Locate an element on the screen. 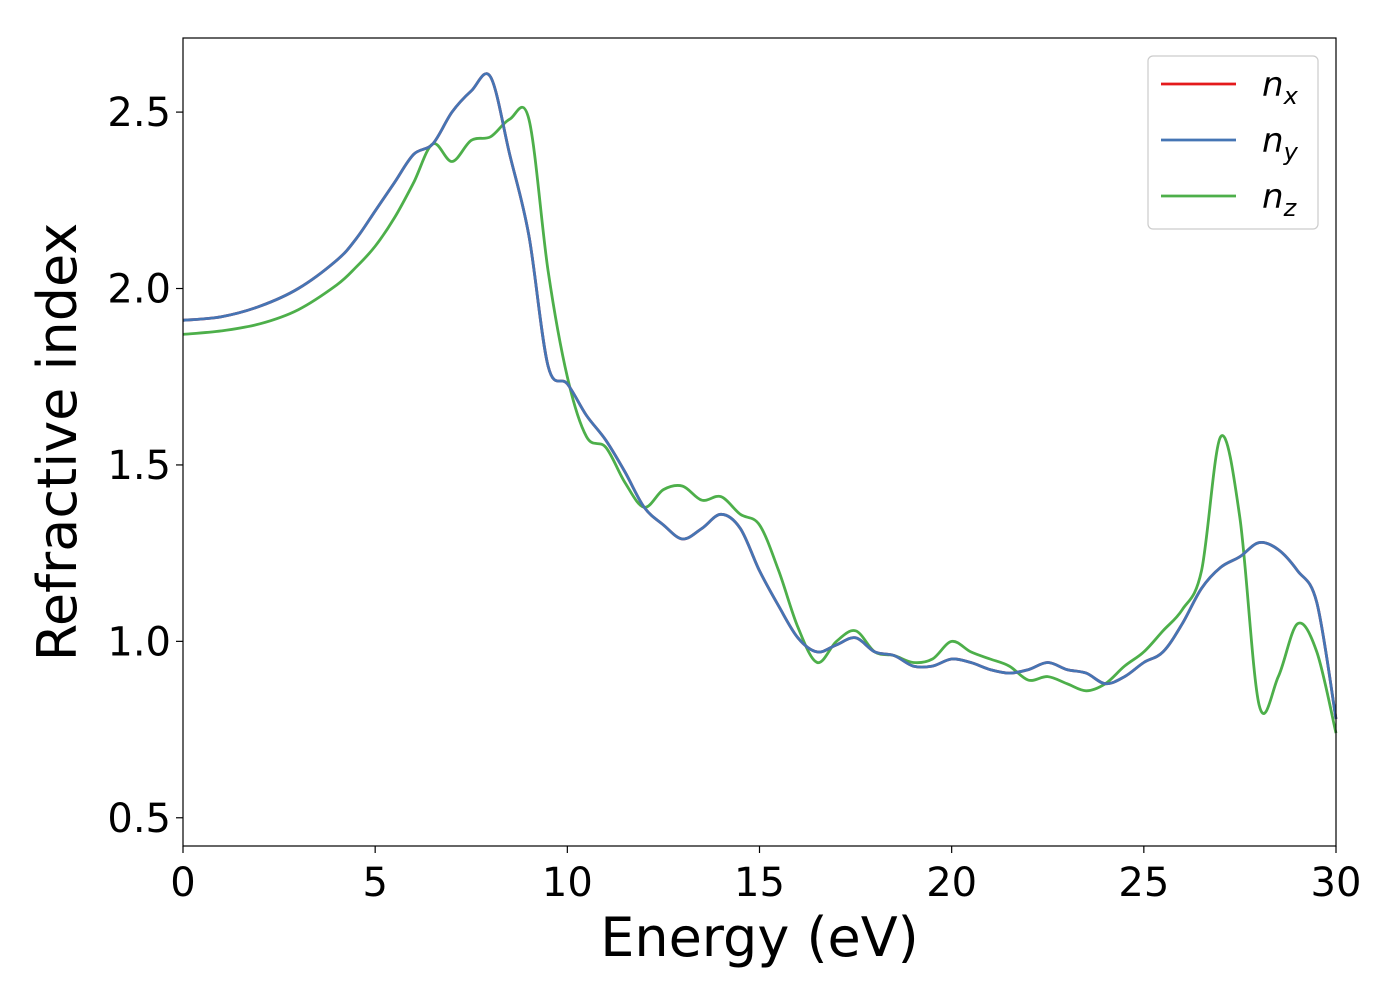 Image resolution: width=1400 pixels, height=1000 pixels. y-tick-label: 2.0 is located at coordinates (139, 290).